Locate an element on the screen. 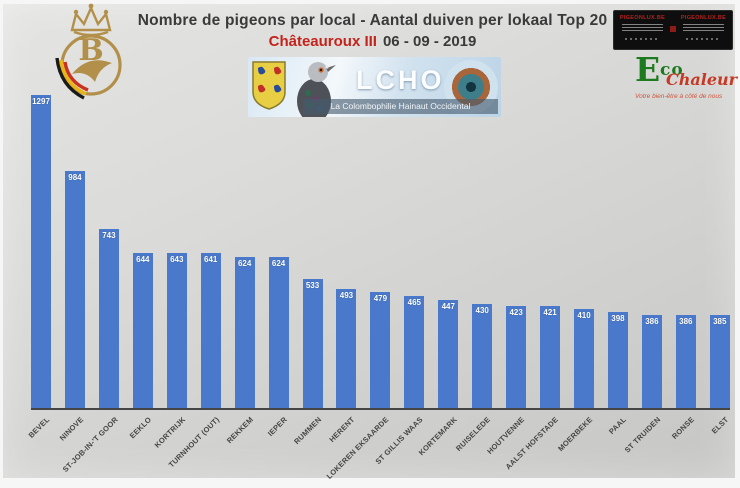 The image size is (740, 488). eco-letter-e: E is located at coordinates (648, 69).